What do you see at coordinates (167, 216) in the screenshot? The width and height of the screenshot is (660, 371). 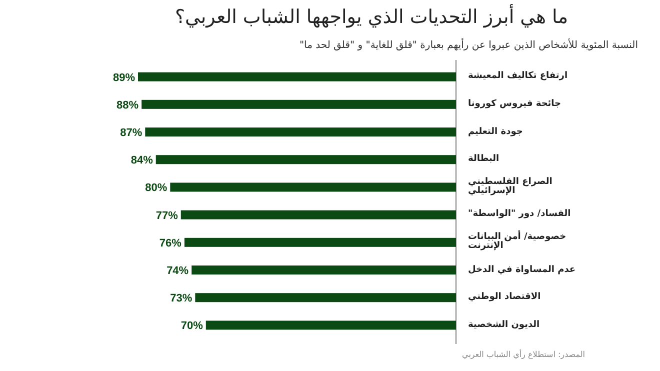 I see `data-label: 77%` at bounding box center [167, 216].